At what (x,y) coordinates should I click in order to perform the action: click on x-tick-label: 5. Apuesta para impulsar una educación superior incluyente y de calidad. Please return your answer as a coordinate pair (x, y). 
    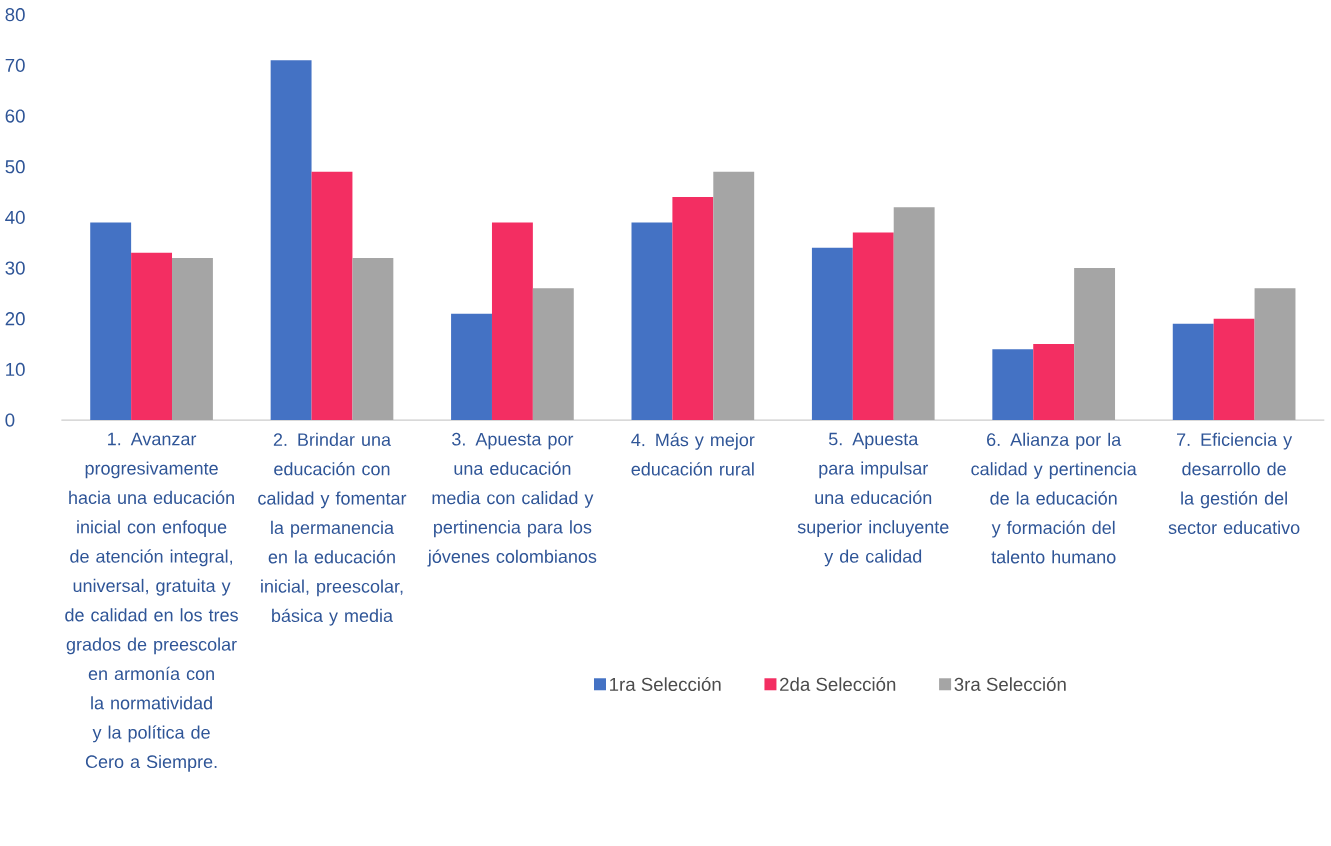
    Looking at the image, I should click on (873, 499).